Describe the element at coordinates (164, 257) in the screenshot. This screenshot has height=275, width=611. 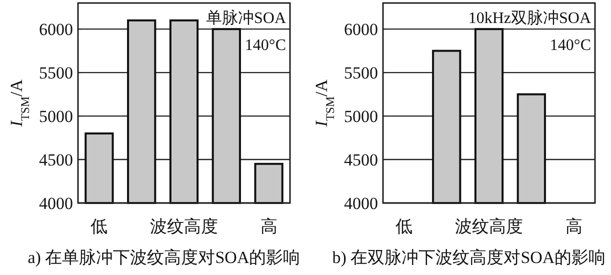
I see `text: a) 在单脉冲下波纹高度对SOA的影响` at that location.